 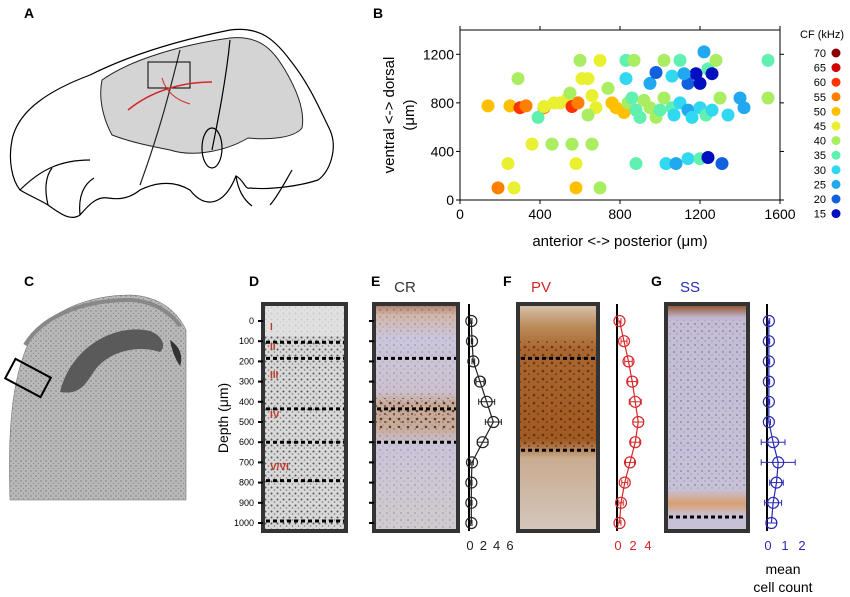 I want to click on legend-label-50: 50, so click(x=820, y=112).